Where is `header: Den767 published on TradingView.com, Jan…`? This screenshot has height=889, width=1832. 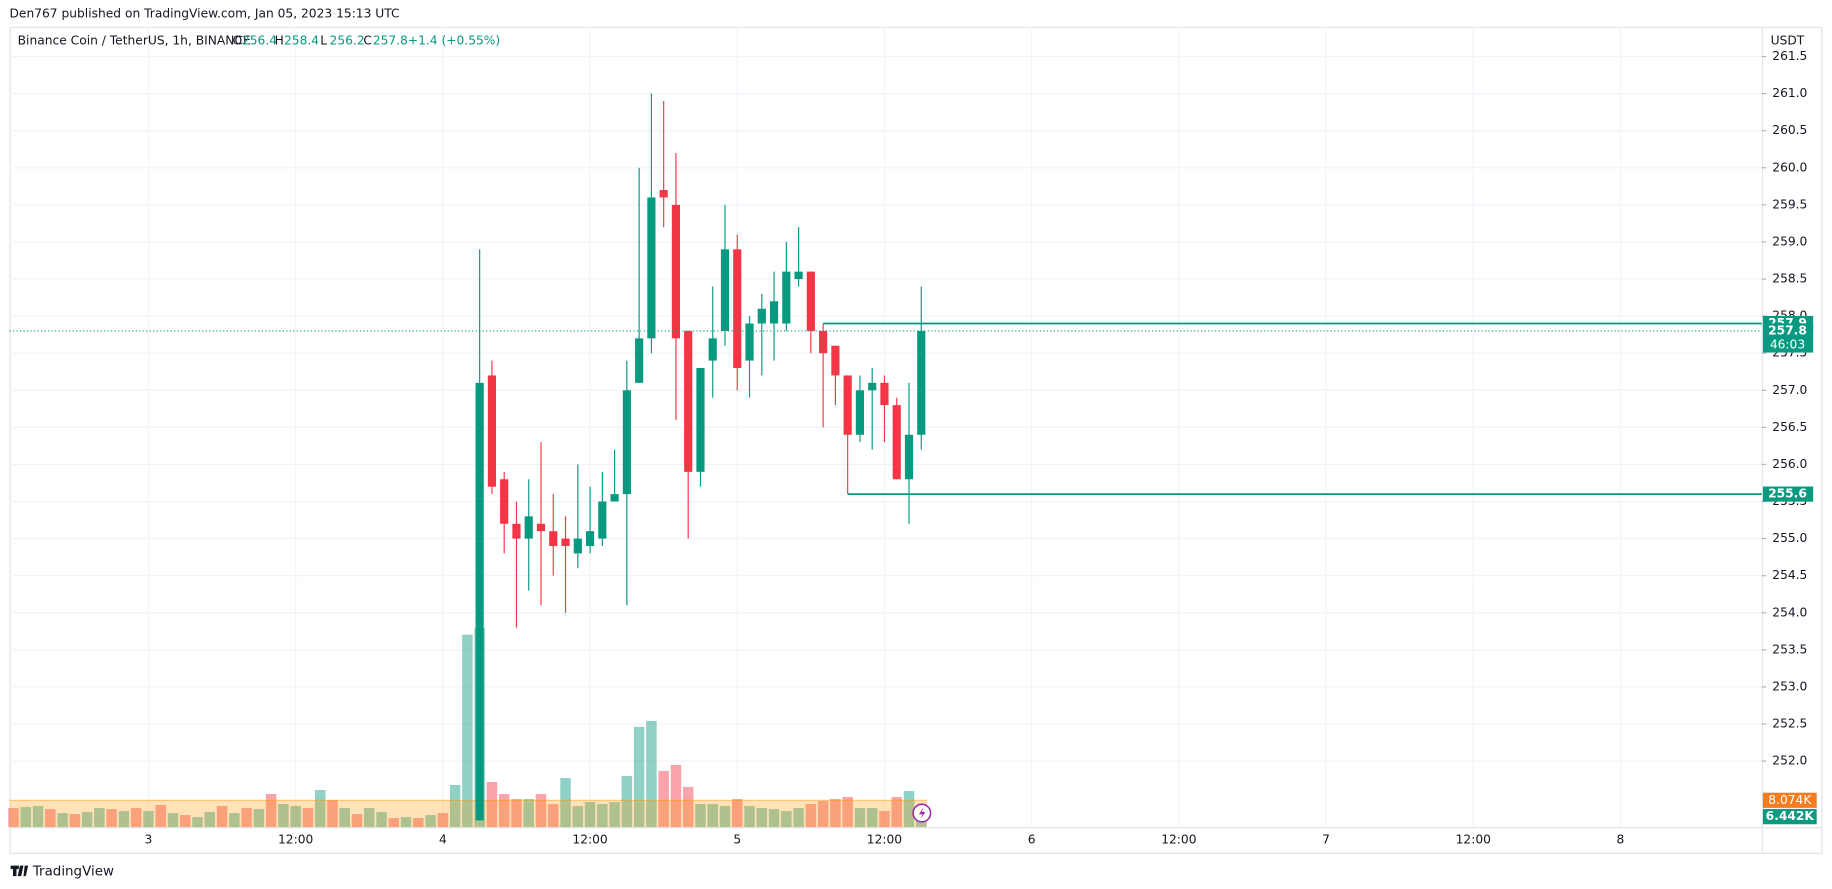 header: Den767 published on TradingView.com, Jan… is located at coordinates (204, 14).